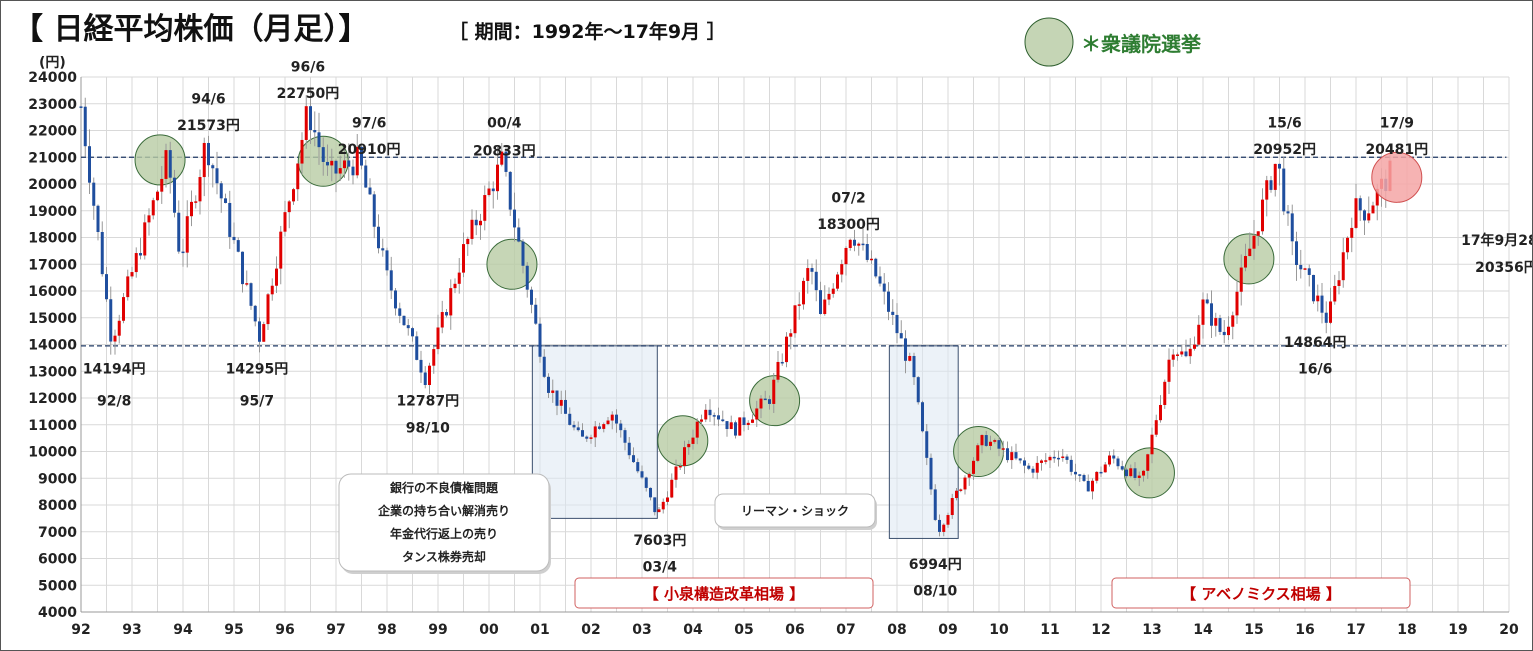 The width and height of the screenshot is (1533, 651). Describe the element at coordinates (1304, 630) in the screenshot. I see `x-tick-label: 16` at that location.